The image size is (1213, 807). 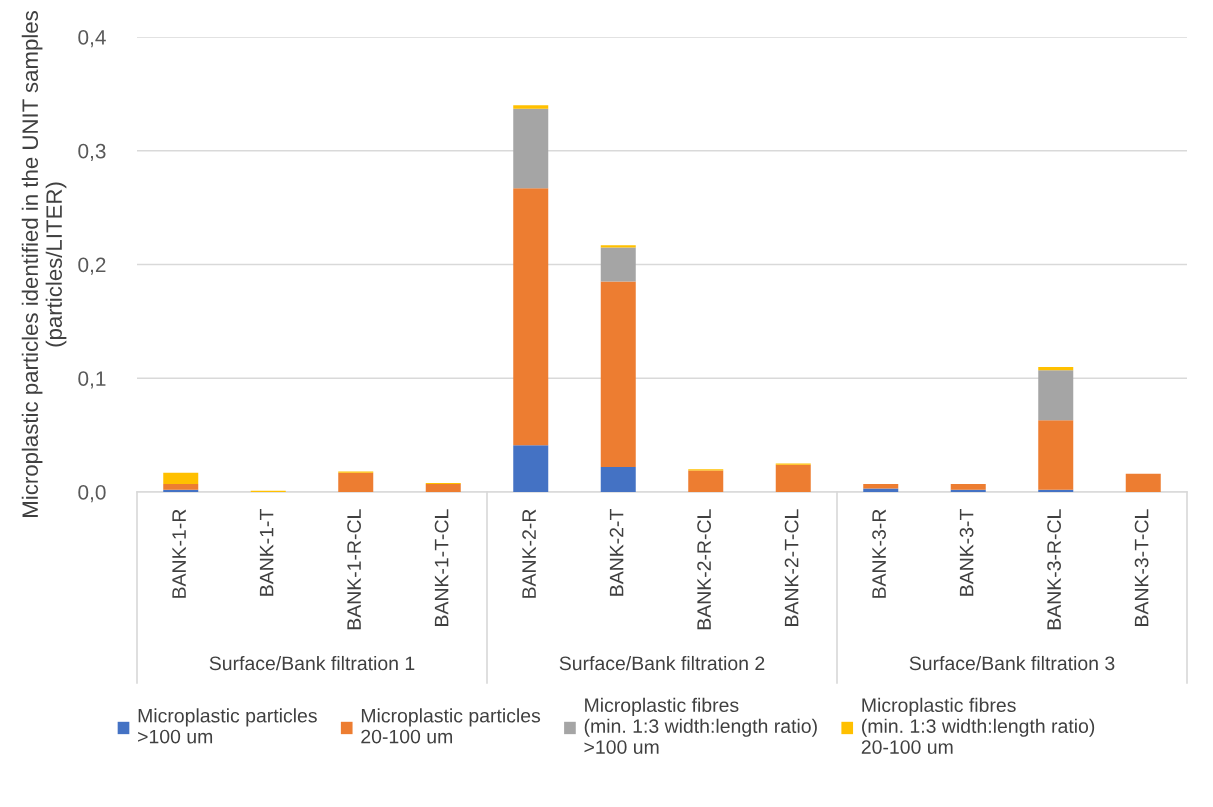 I want to click on legend-label: Microplastic fibres (min. 1:3 width:length ratio) 20-100 um, so click(x=978, y=725).